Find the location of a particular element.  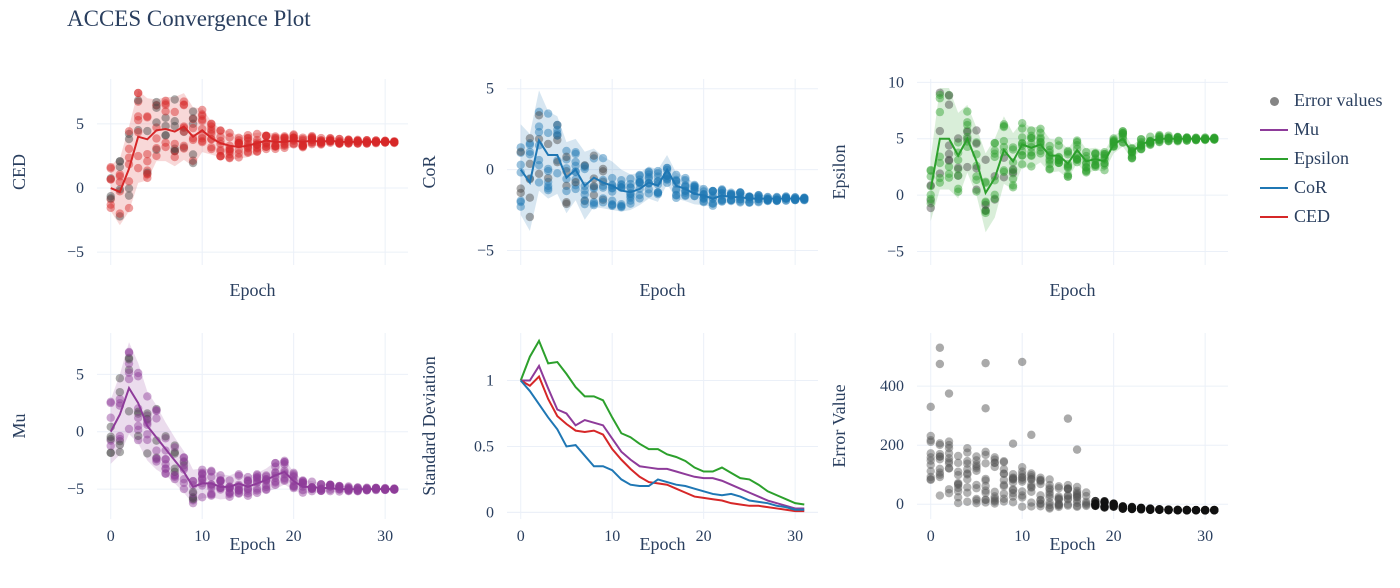

legend-item-error-values: Error values is located at coordinates (1319, 100).